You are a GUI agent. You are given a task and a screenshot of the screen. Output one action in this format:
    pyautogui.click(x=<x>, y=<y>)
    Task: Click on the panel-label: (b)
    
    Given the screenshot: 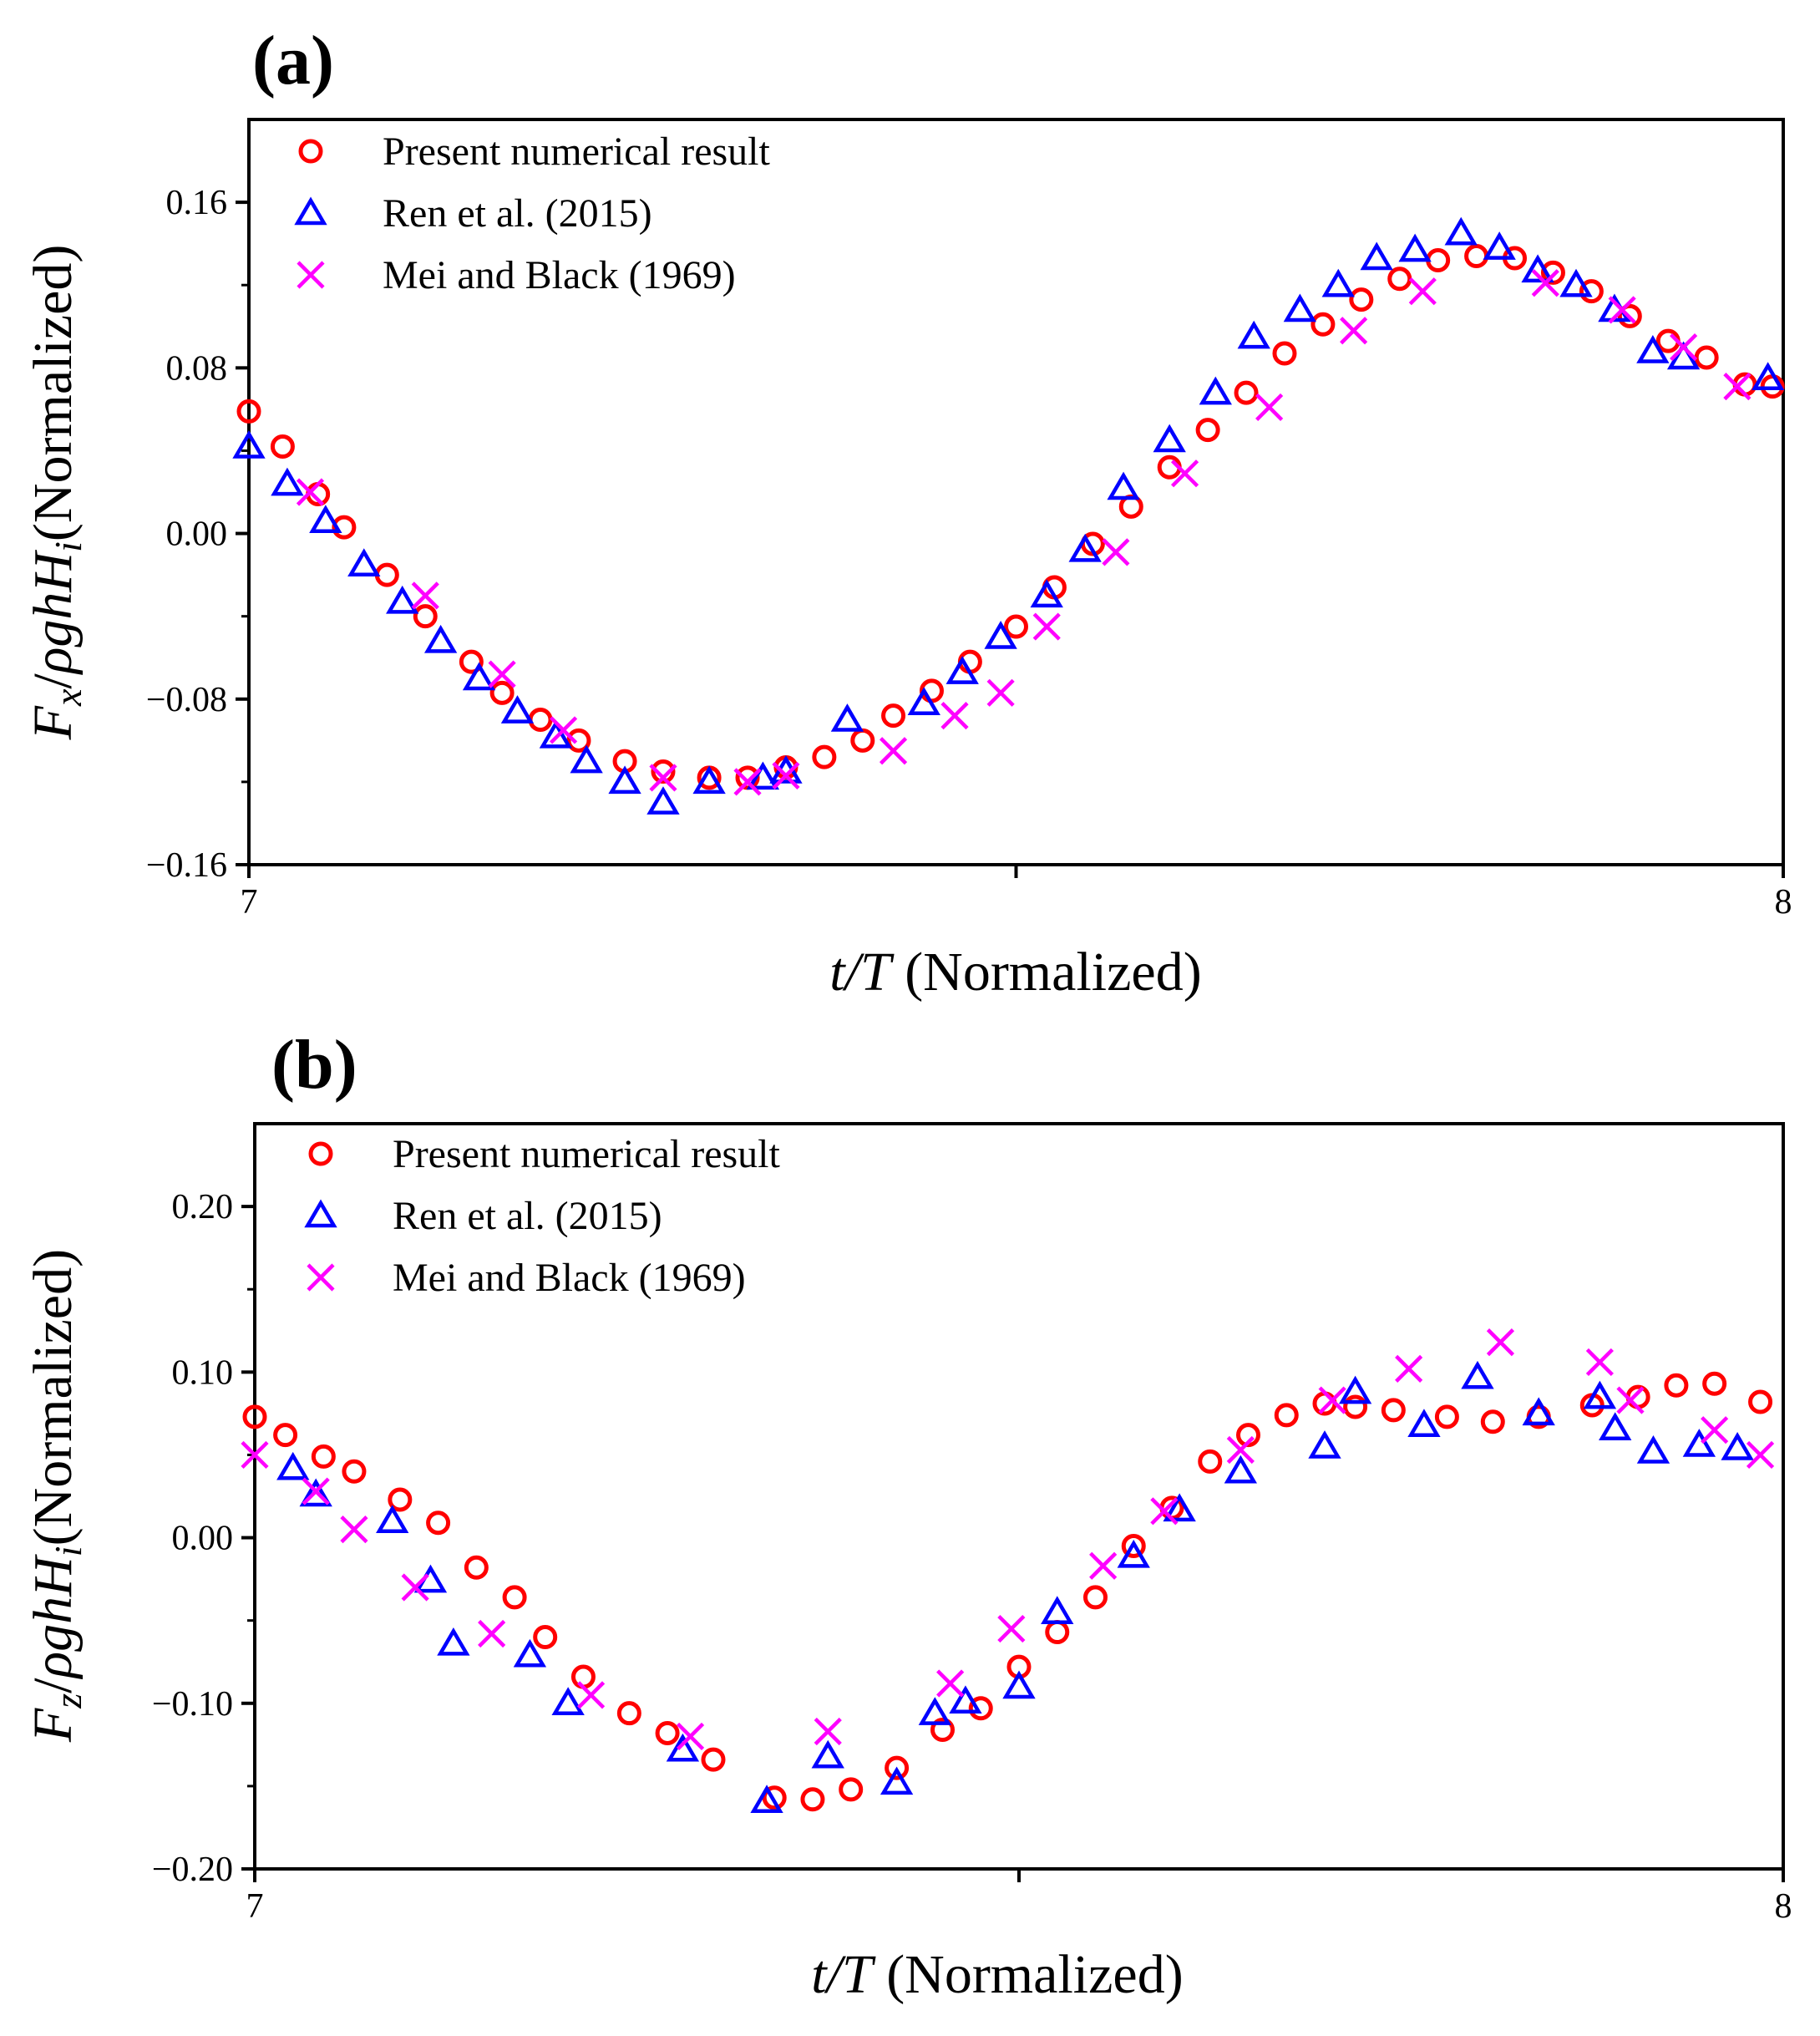 What is the action you would take?
    pyautogui.click(x=314, y=1065)
    